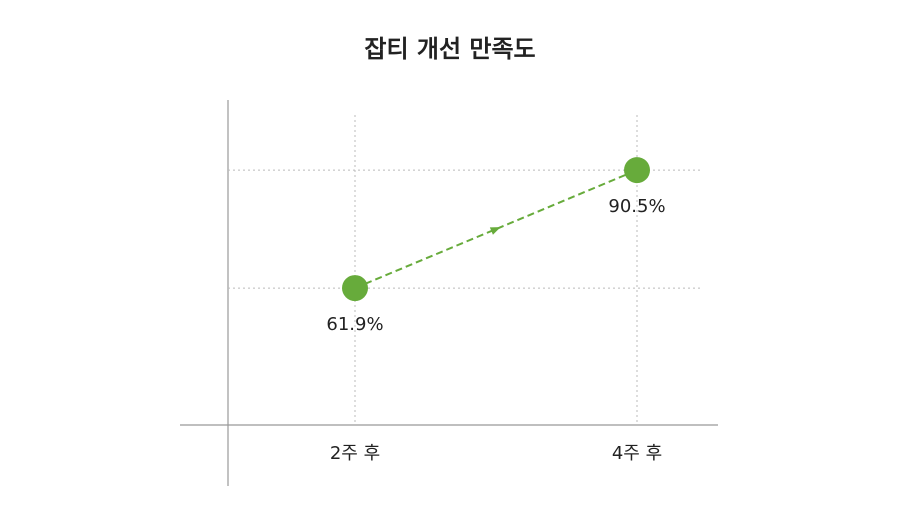 This screenshot has height=523, width=900. What do you see at coordinates (354, 324) in the screenshot?
I see `value-label: 61.9%` at bounding box center [354, 324].